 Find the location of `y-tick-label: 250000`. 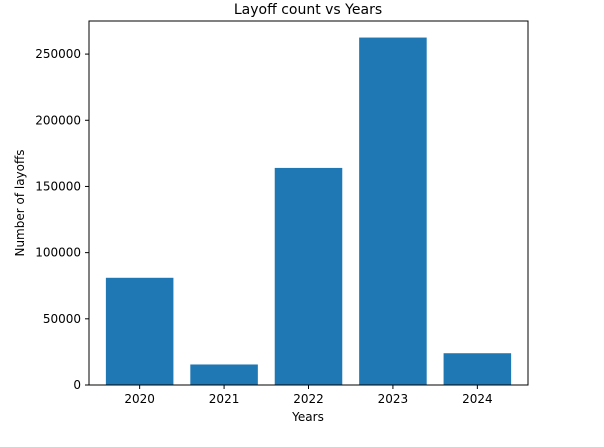

y-tick-label: 250000 is located at coordinates (58, 54).